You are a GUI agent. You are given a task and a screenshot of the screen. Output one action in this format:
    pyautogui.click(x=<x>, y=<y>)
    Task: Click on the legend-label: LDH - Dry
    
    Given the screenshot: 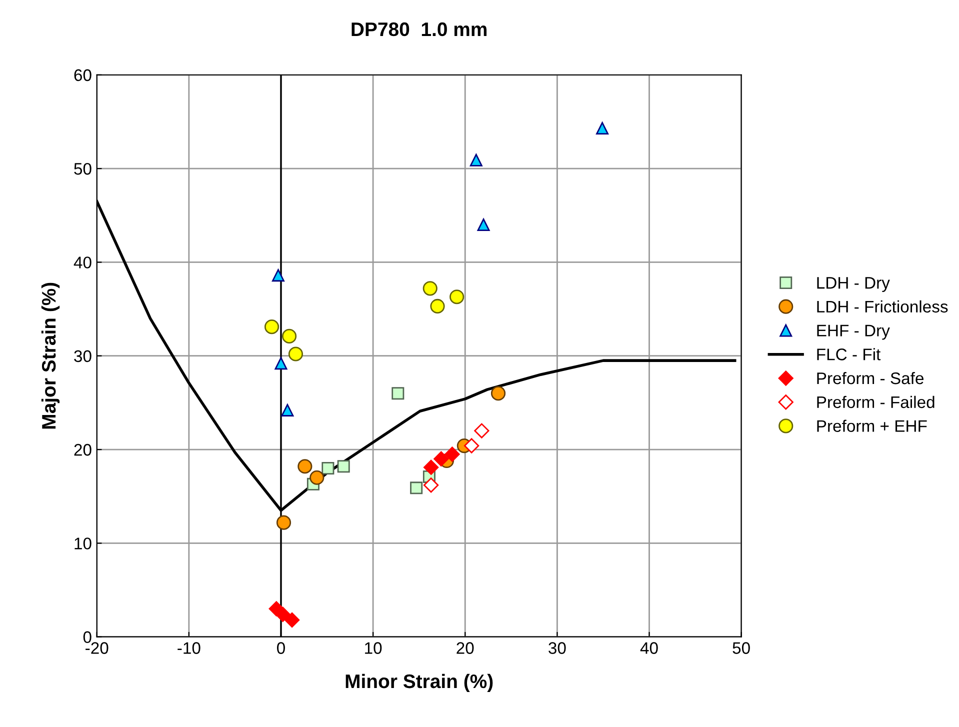 What is the action you would take?
    pyautogui.click(x=853, y=284)
    